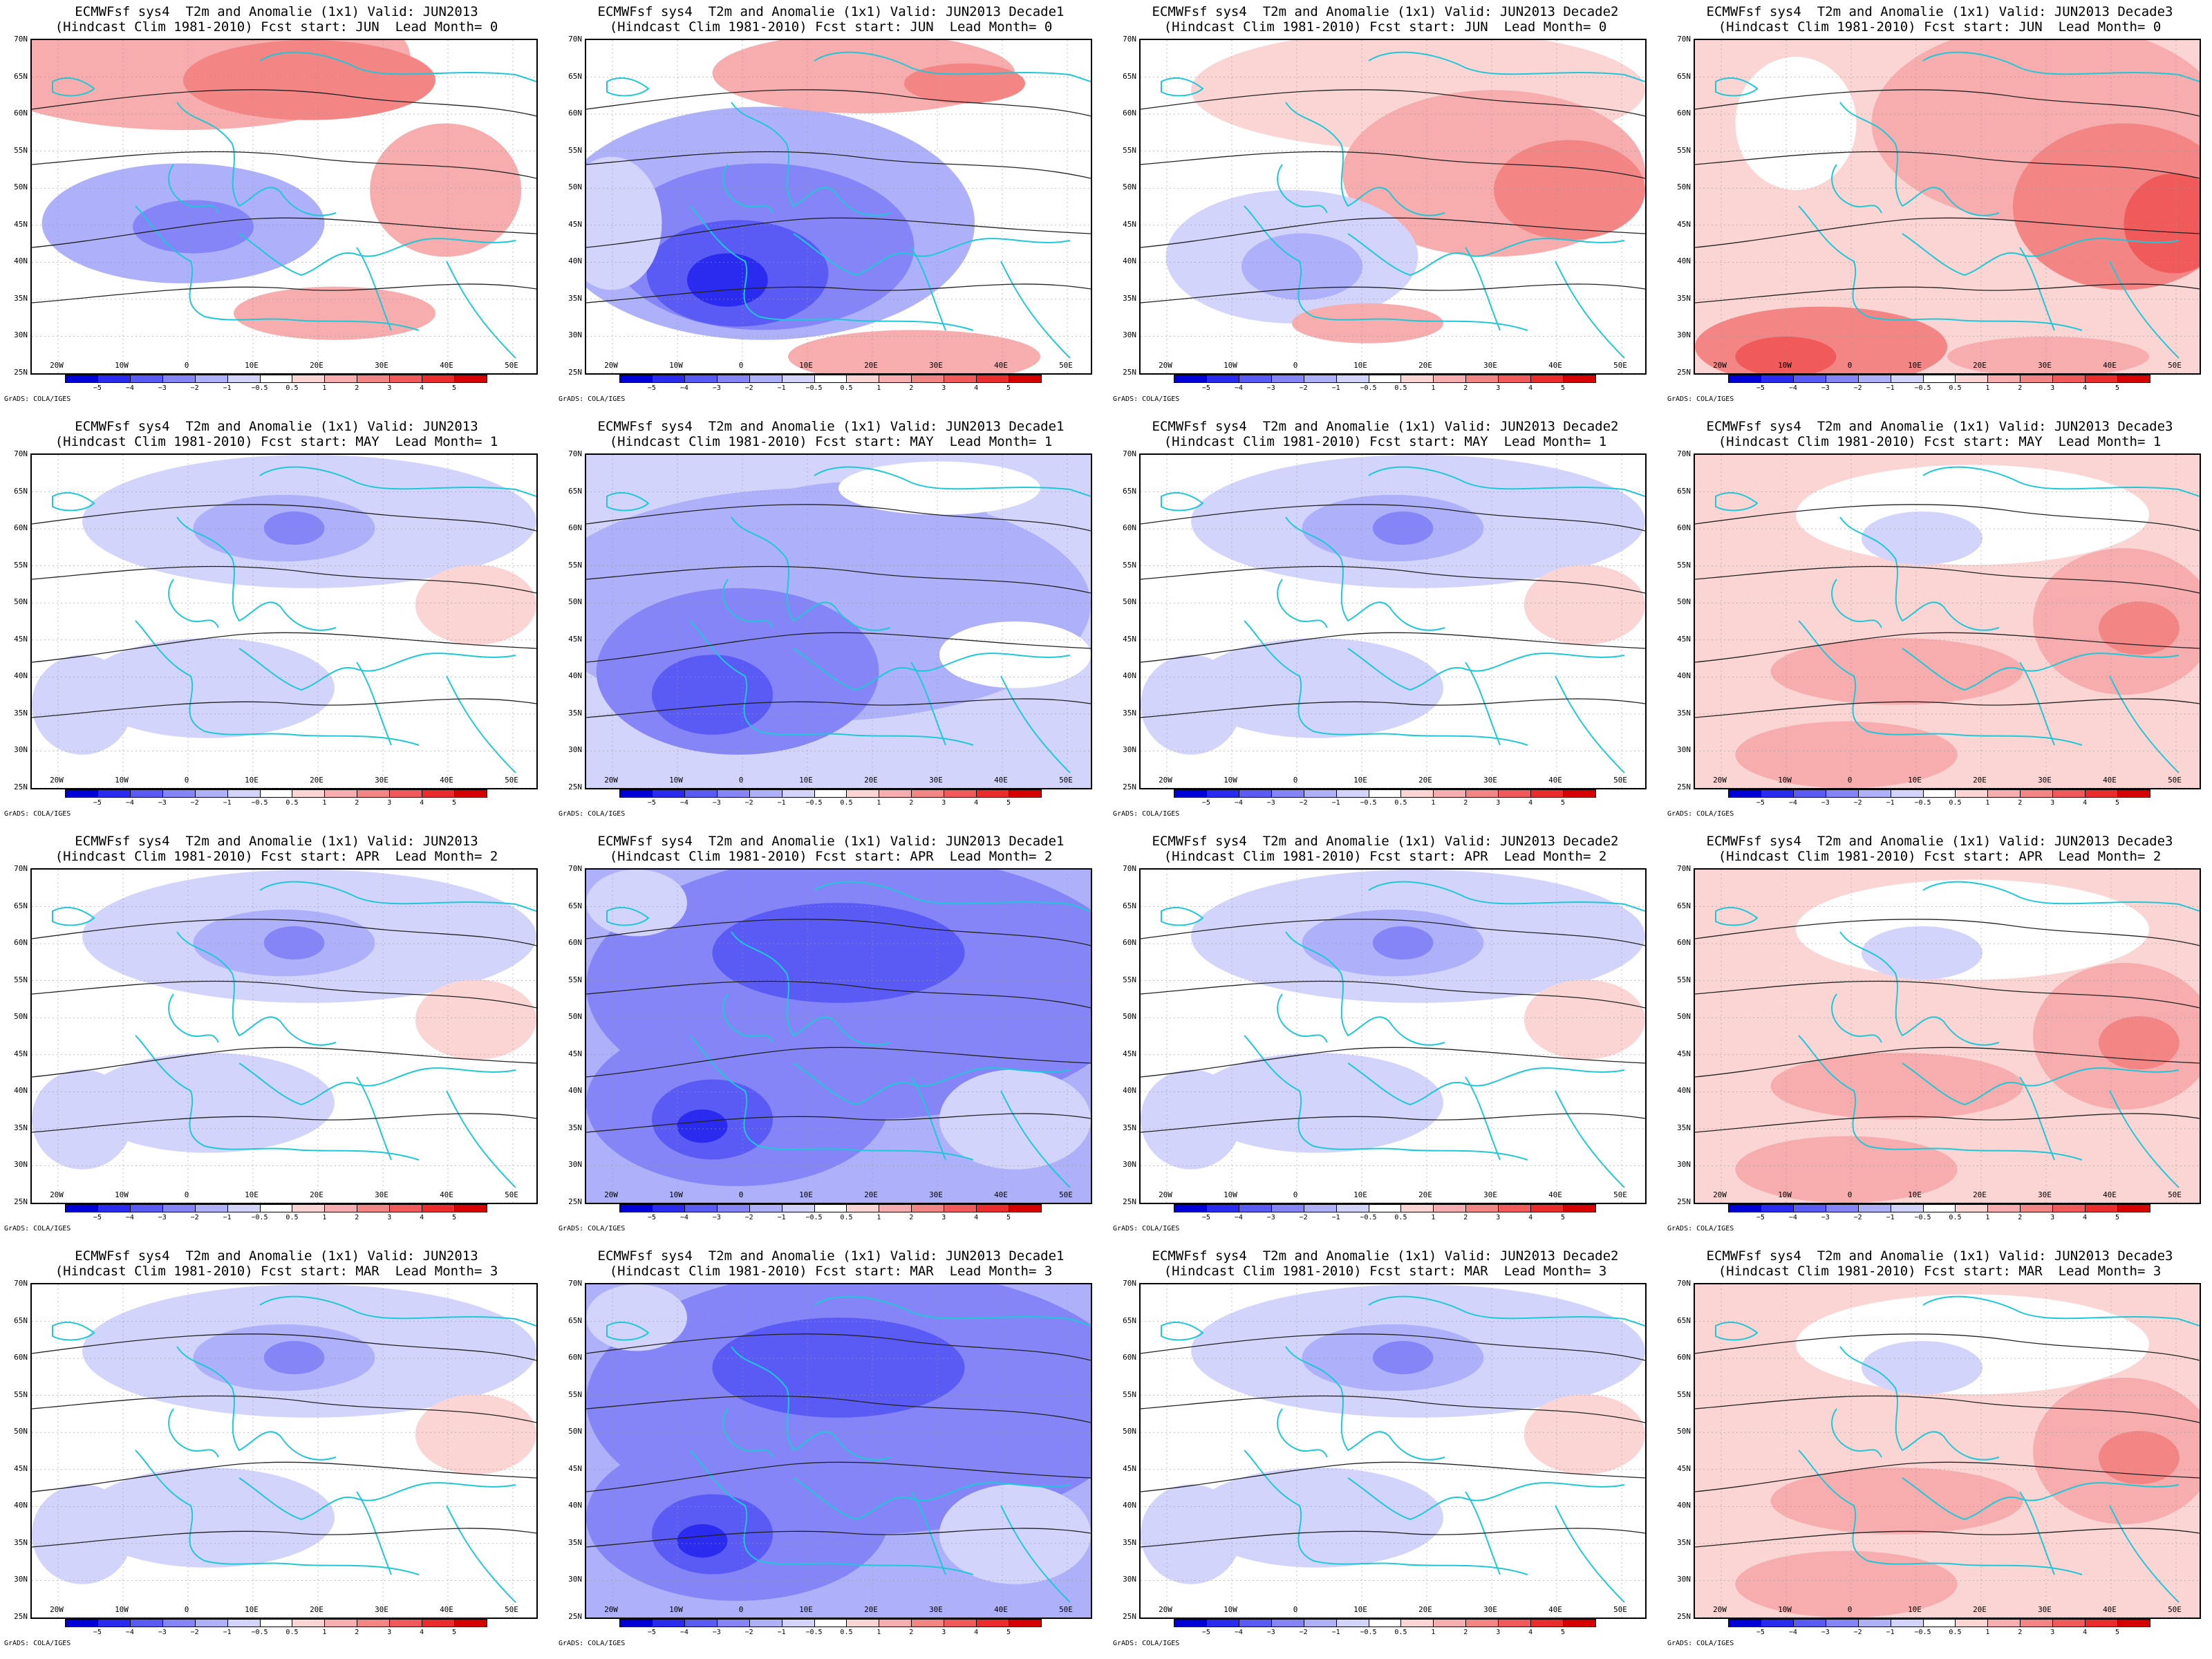 The width and height of the screenshot is (2212, 1659). I want to click on longitude-label: 50E, so click(1066, 1610).